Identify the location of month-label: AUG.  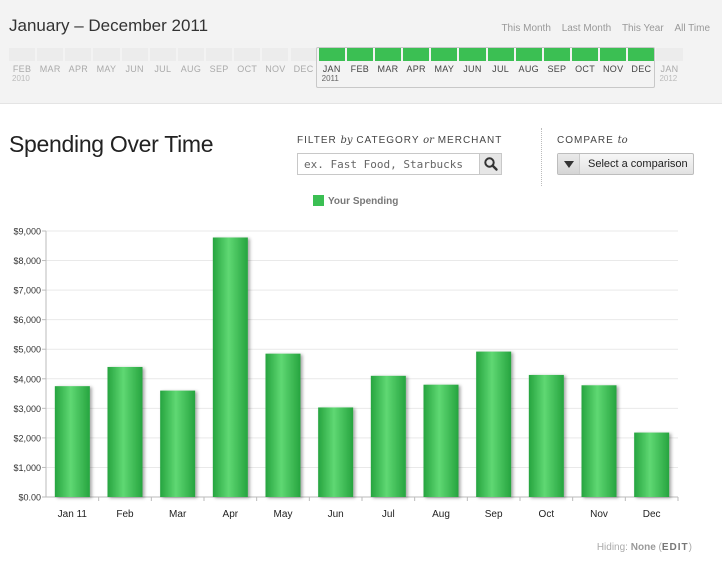
(528, 69).